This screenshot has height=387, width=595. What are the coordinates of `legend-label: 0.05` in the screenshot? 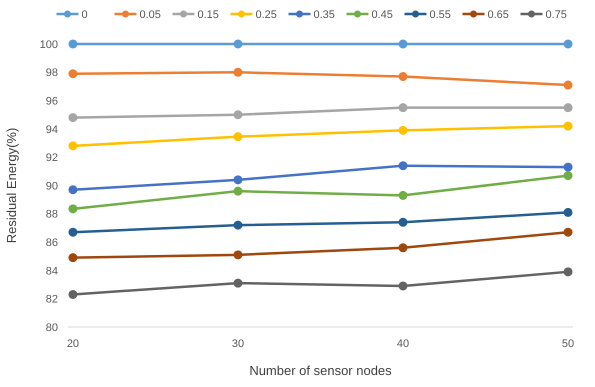 It's located at (150, 14).